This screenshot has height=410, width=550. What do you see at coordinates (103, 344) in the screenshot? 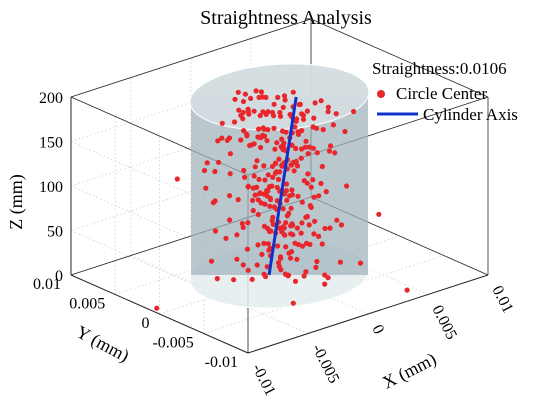
I see `y-axis-label: Y (mm)` at bounding box center [103, 344].